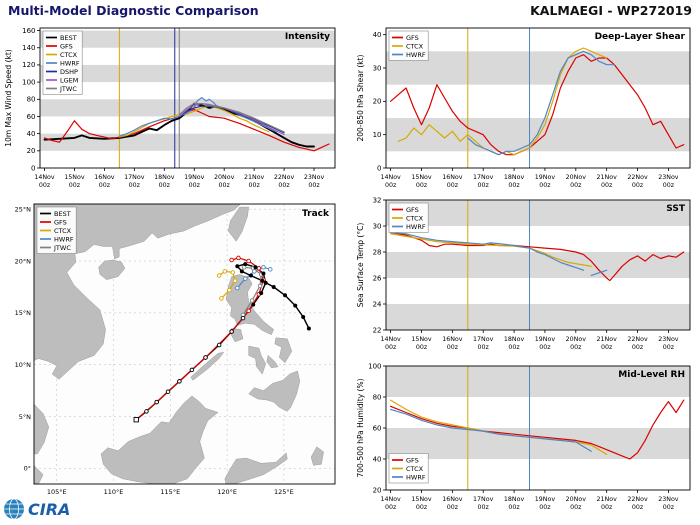  I want to click on svg-text: 28, so click(377, 252).